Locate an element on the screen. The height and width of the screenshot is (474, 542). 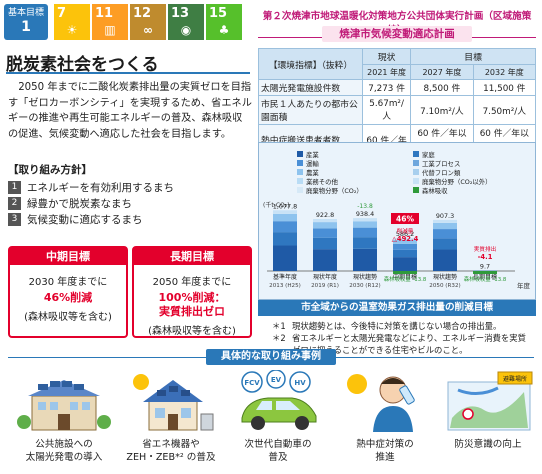
sdg-goal-12-icon: 12 ∞ is located at coordinates (148, 22).